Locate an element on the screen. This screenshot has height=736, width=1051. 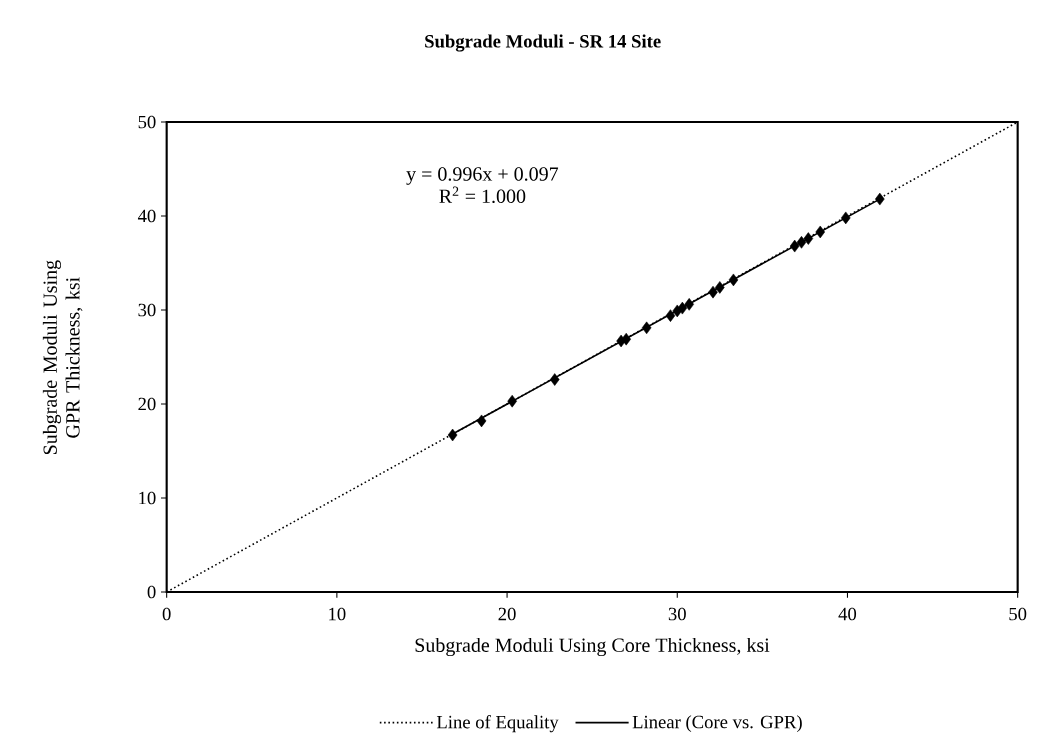
x-tick-label: 50 is located at coordinates (1018, 614).